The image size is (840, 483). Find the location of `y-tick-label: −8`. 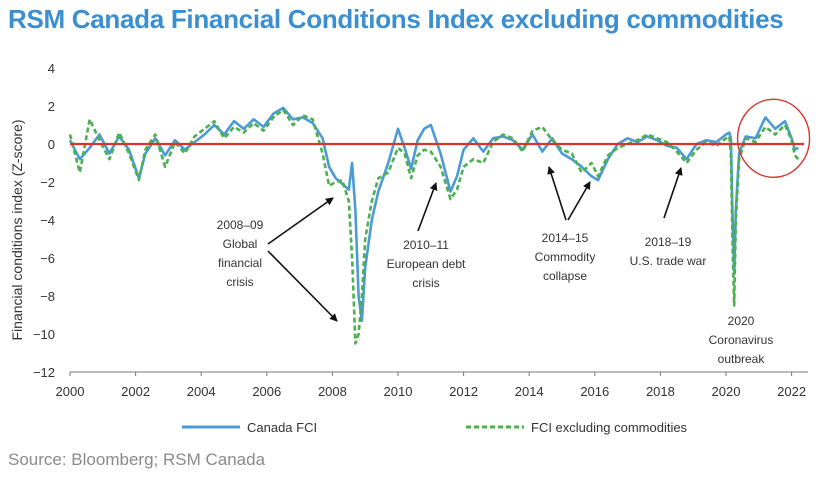

y-tick-label: −8 is located at coordinates (47, 296).